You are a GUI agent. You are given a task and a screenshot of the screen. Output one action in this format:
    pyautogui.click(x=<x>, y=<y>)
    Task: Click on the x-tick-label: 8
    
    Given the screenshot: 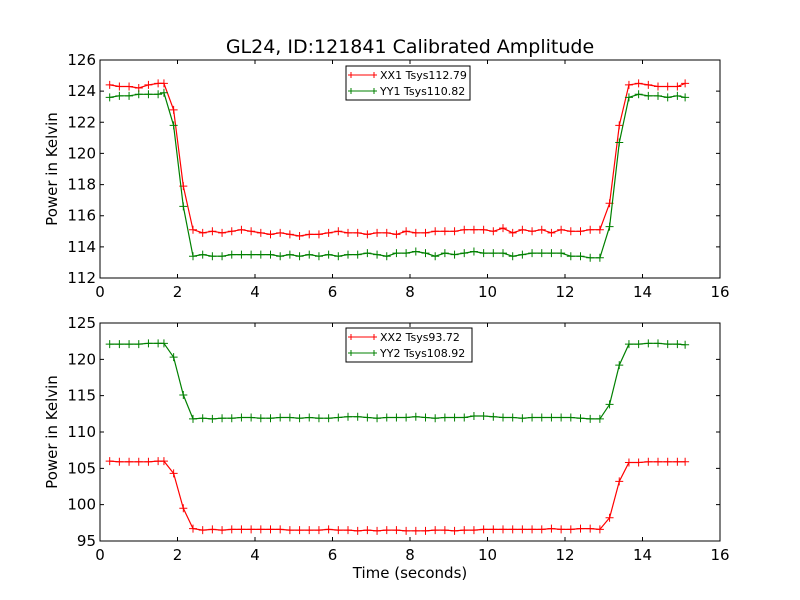 What is the action you would take?
    pyautogui.click(x=410, y=292)
    